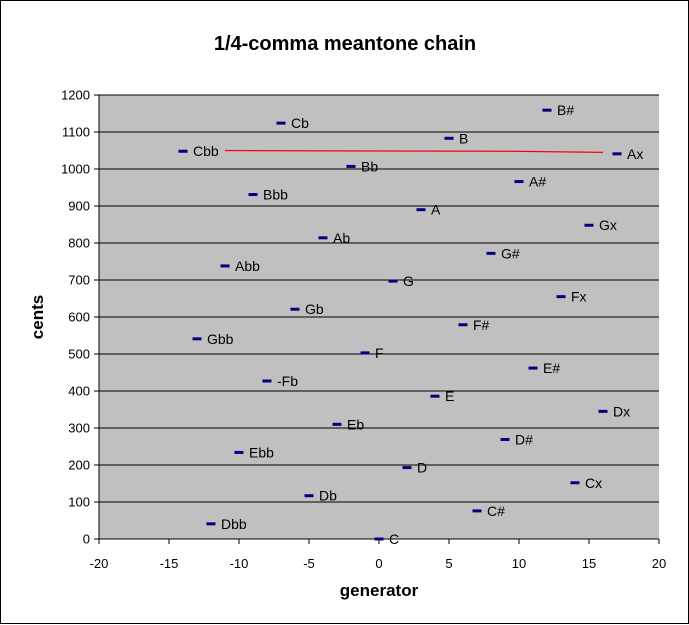  What do you see at coordinates (309, 563) in the screenshot?
I see `x-tick-label: -5` at bounding box center [309, 563].